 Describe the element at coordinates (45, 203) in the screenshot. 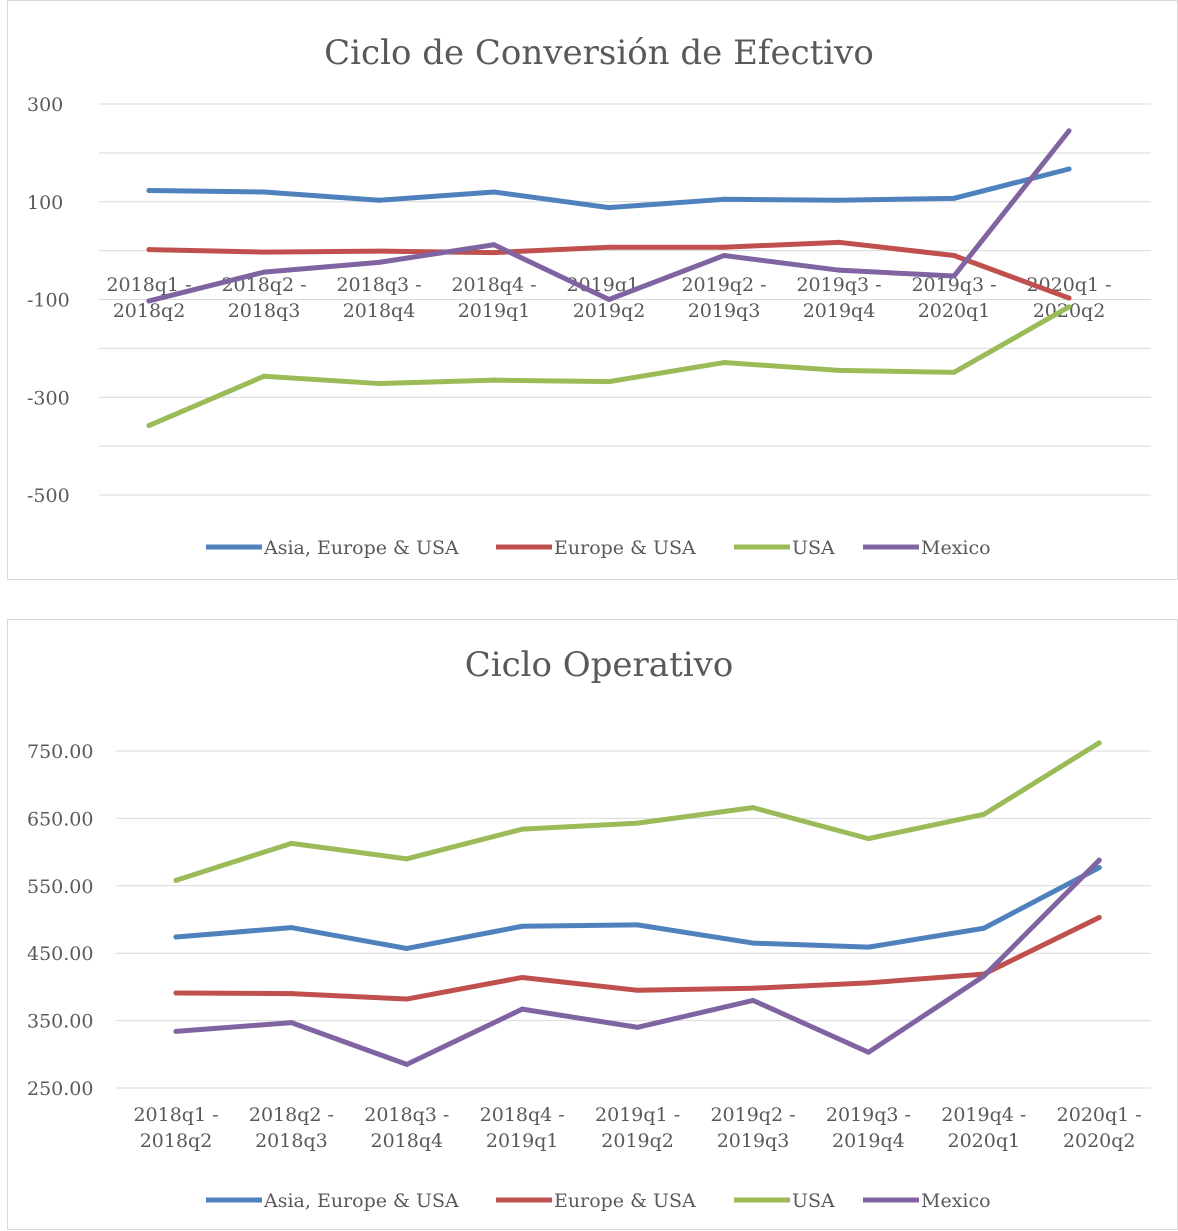

I see `y-tick-label: 100` at that location.